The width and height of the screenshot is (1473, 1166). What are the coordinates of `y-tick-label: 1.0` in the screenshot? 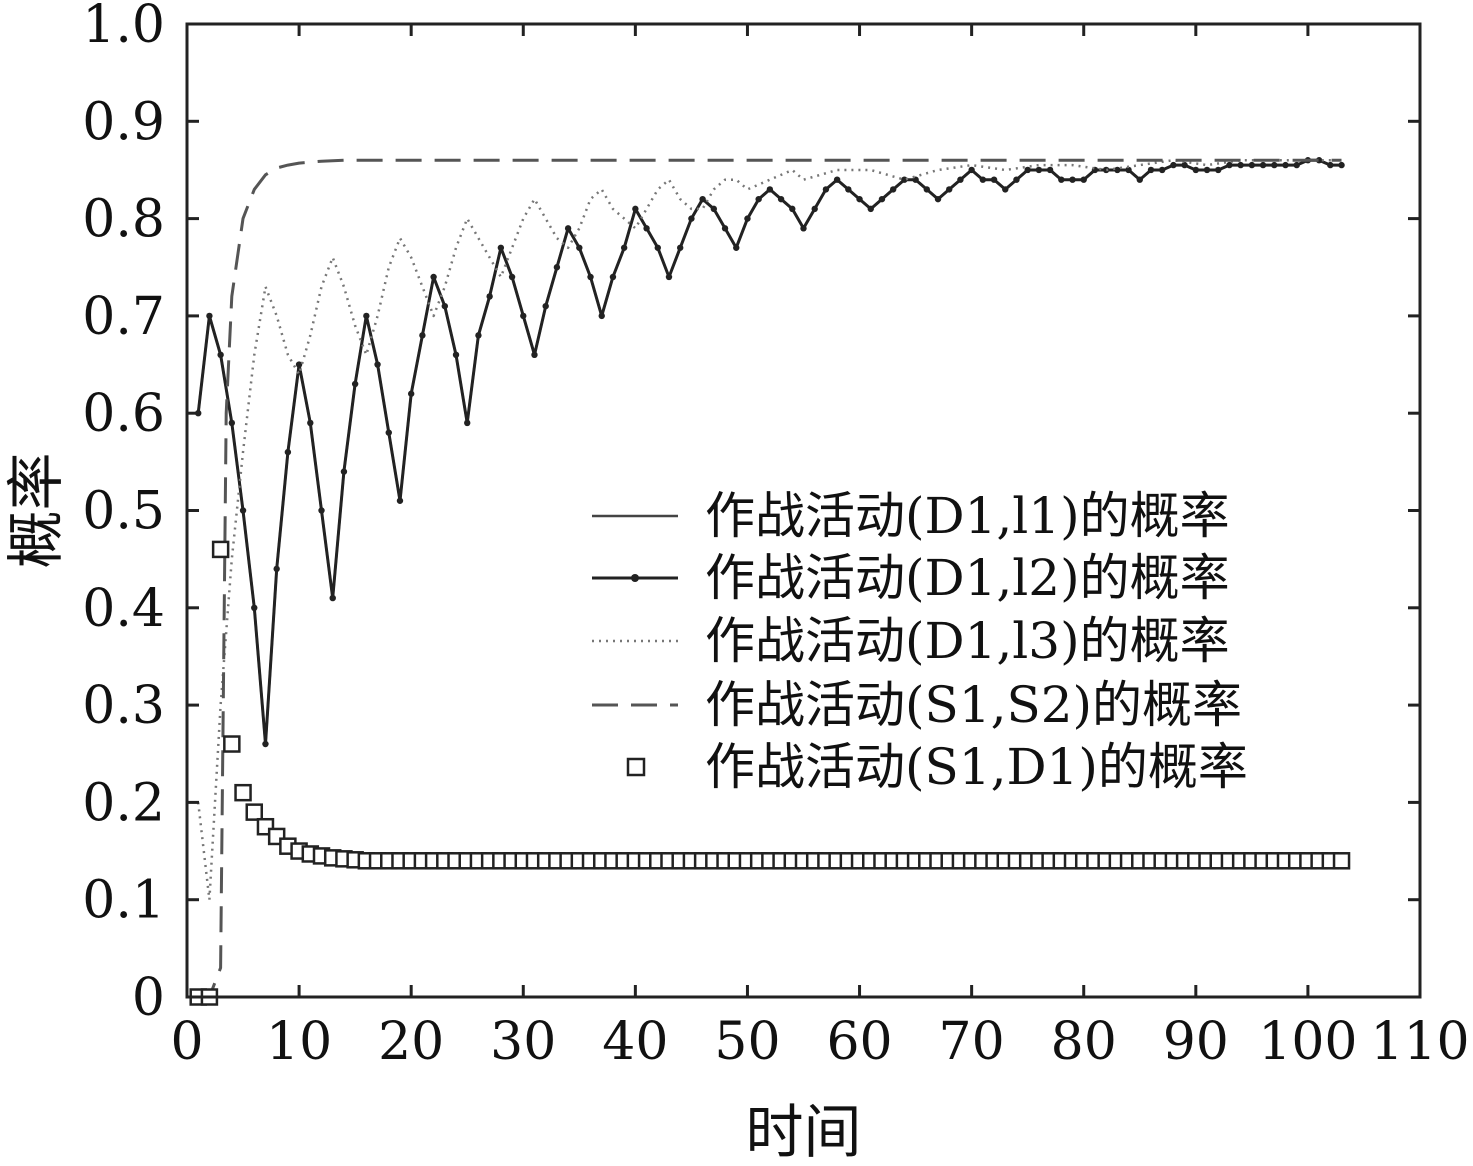 It's located at (123, 27).